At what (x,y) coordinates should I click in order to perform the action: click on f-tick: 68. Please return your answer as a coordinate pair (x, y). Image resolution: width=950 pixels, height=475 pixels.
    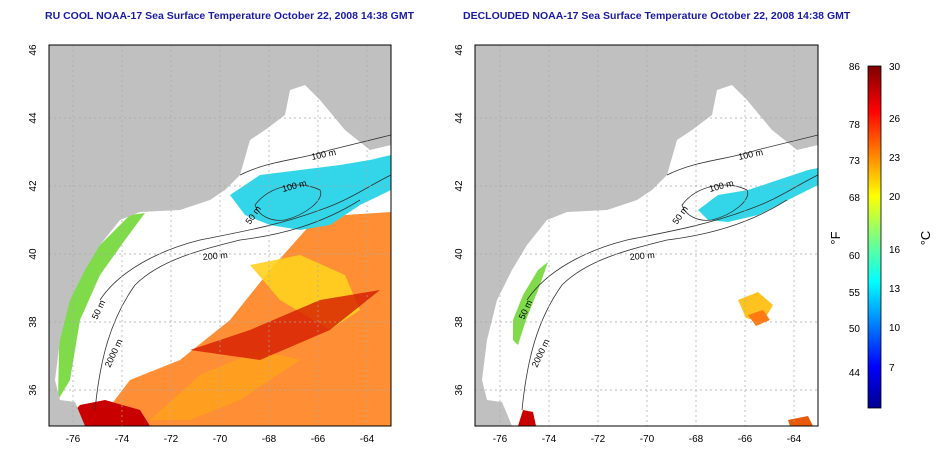
    Looking at the image, I should click on (855, 198).